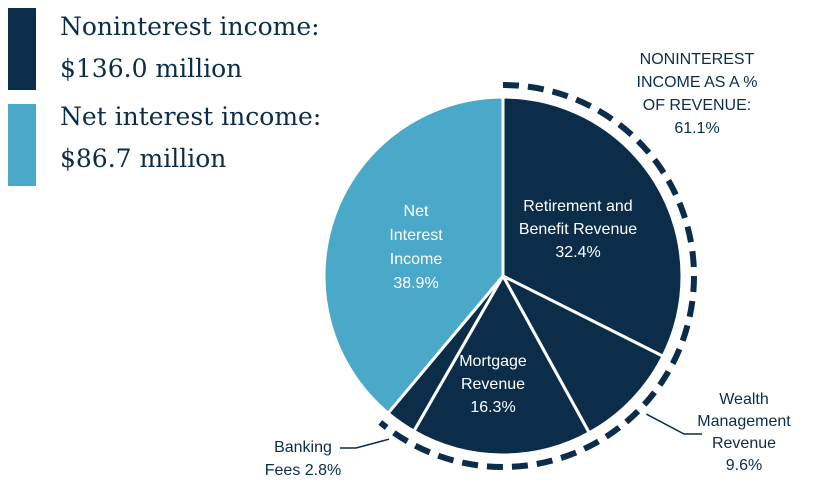 The image size is (813, 485). Describe the element at coordinates (673, 424) in the screenshot. I see `leader-line-wealth-management` at that location.